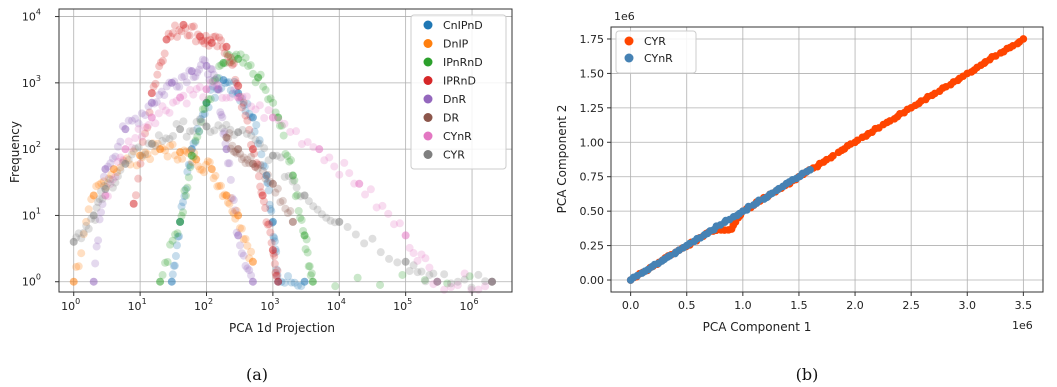 The width and height of the screenshot is (1057, 387). What do you see at coordinates (463, 25) in the screenshot?
I see `legend-label: CnIPnD` at bounding box center [463, 25].